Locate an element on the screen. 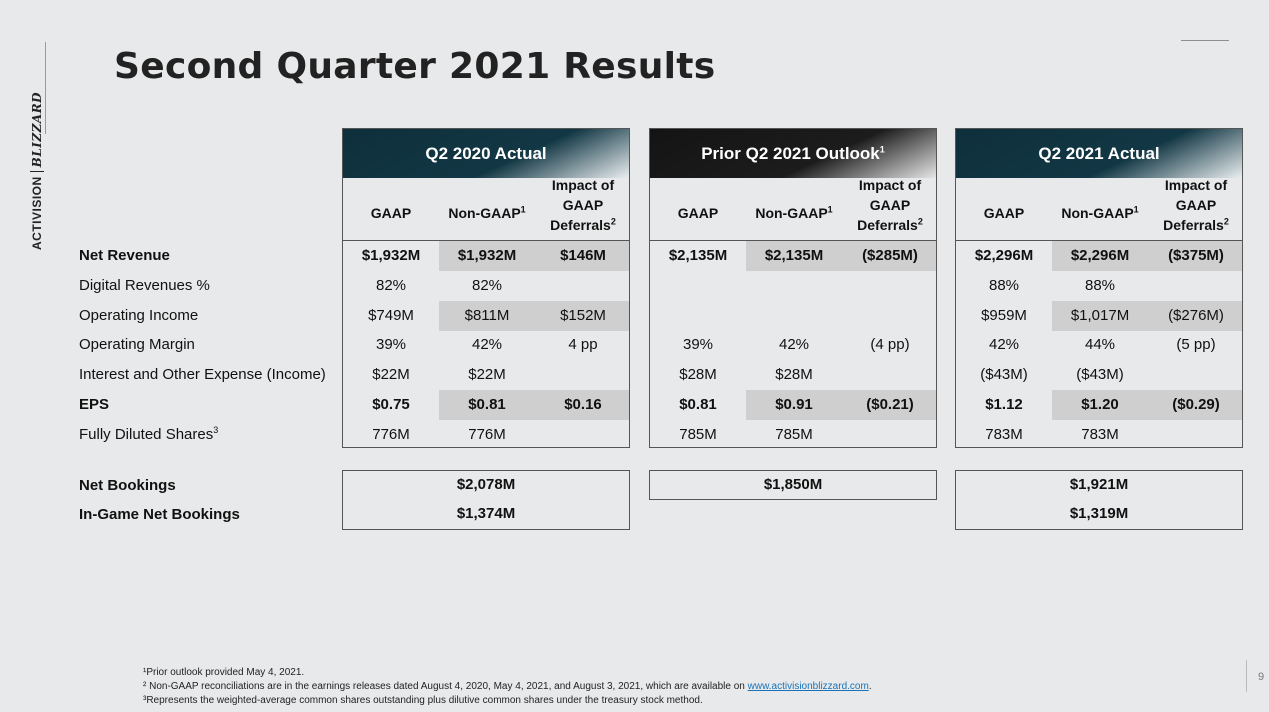 This screenshot has width=1269, height=712. bookings-box: $2,078M $1,374M is located at coordinates (486, 500).